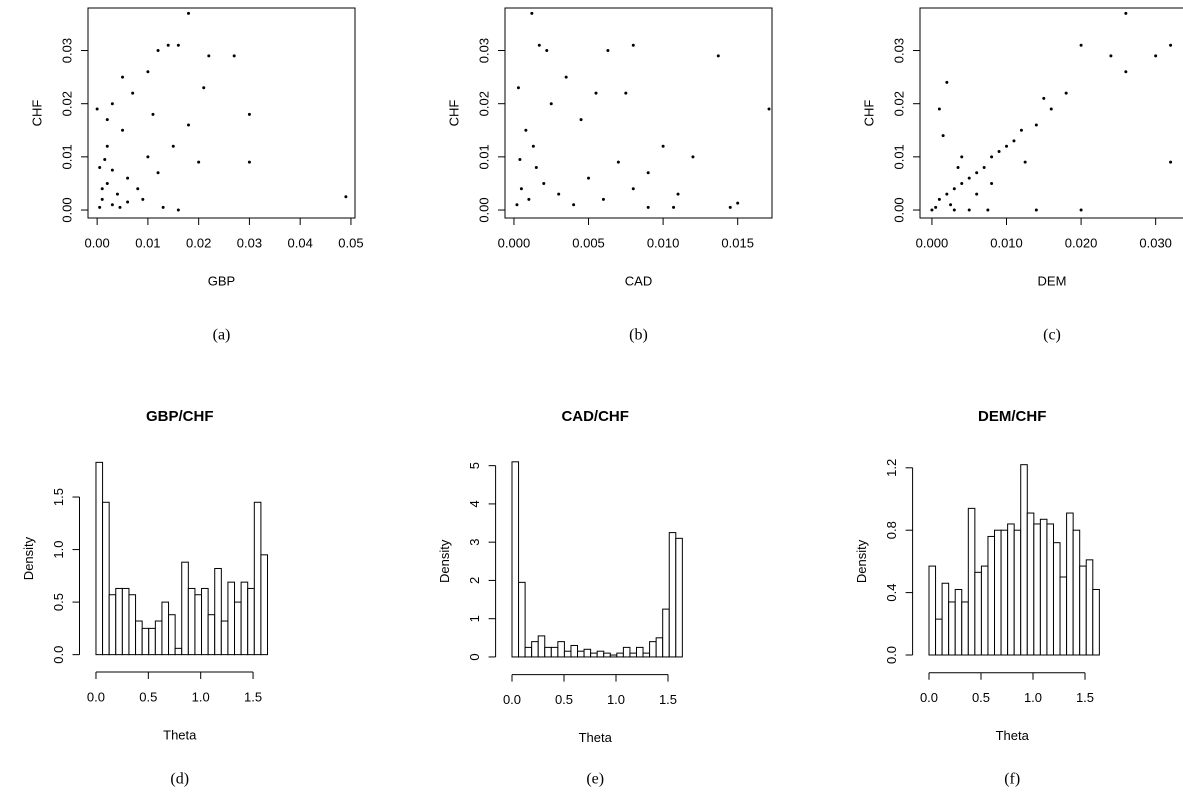 This screenshot has height=795, width=1183. I want to click on x-tick-label: 0.020, so click(1081, 242).